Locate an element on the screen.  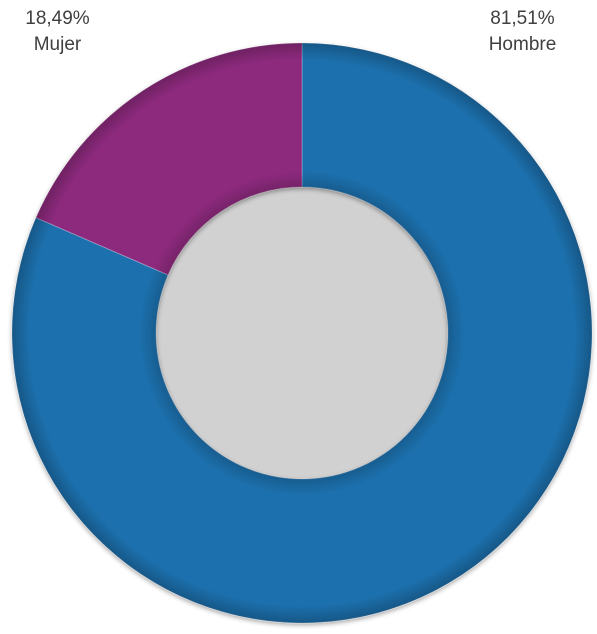
data-label-mujer-category: Mujer is located at coordinates (57, 44).